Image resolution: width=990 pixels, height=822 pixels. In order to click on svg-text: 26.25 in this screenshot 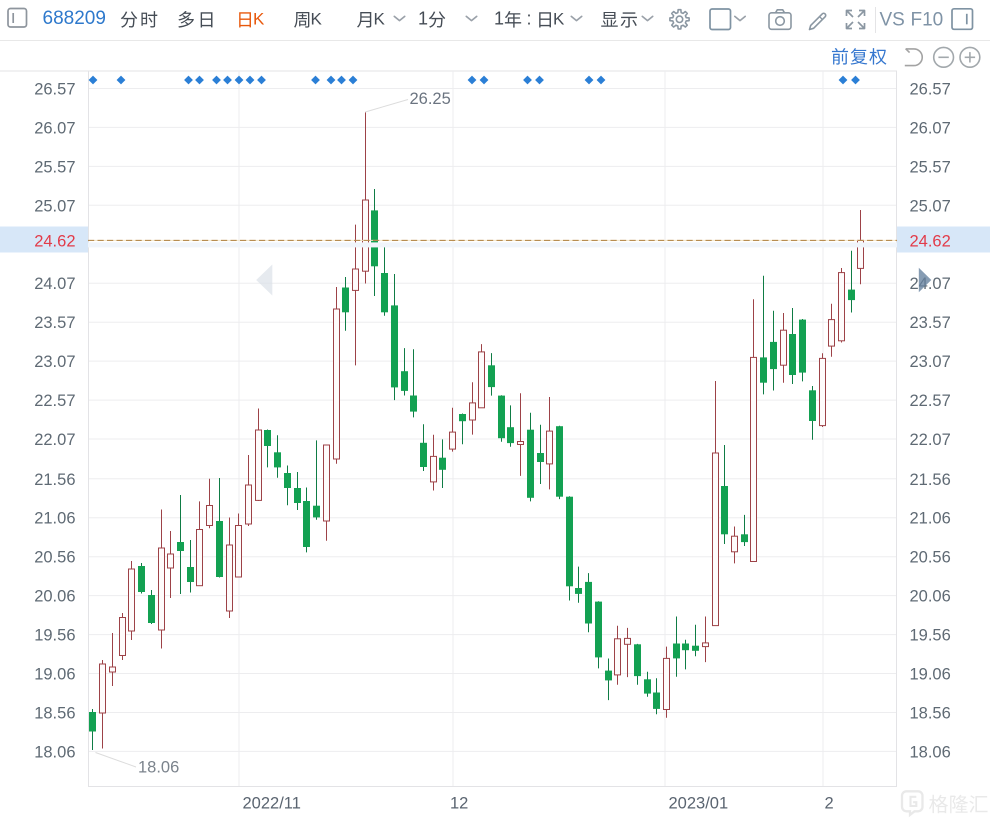, I will do `click(430, 99)`.